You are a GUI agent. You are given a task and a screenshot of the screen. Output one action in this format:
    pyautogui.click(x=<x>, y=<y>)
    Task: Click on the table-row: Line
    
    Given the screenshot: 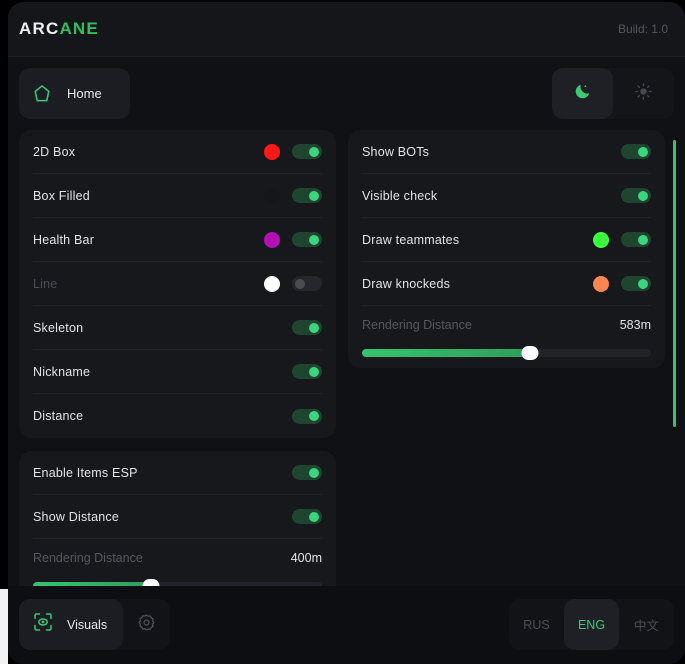 What is the action you would take?
    pyautogui.click(x=177, y=284)
    